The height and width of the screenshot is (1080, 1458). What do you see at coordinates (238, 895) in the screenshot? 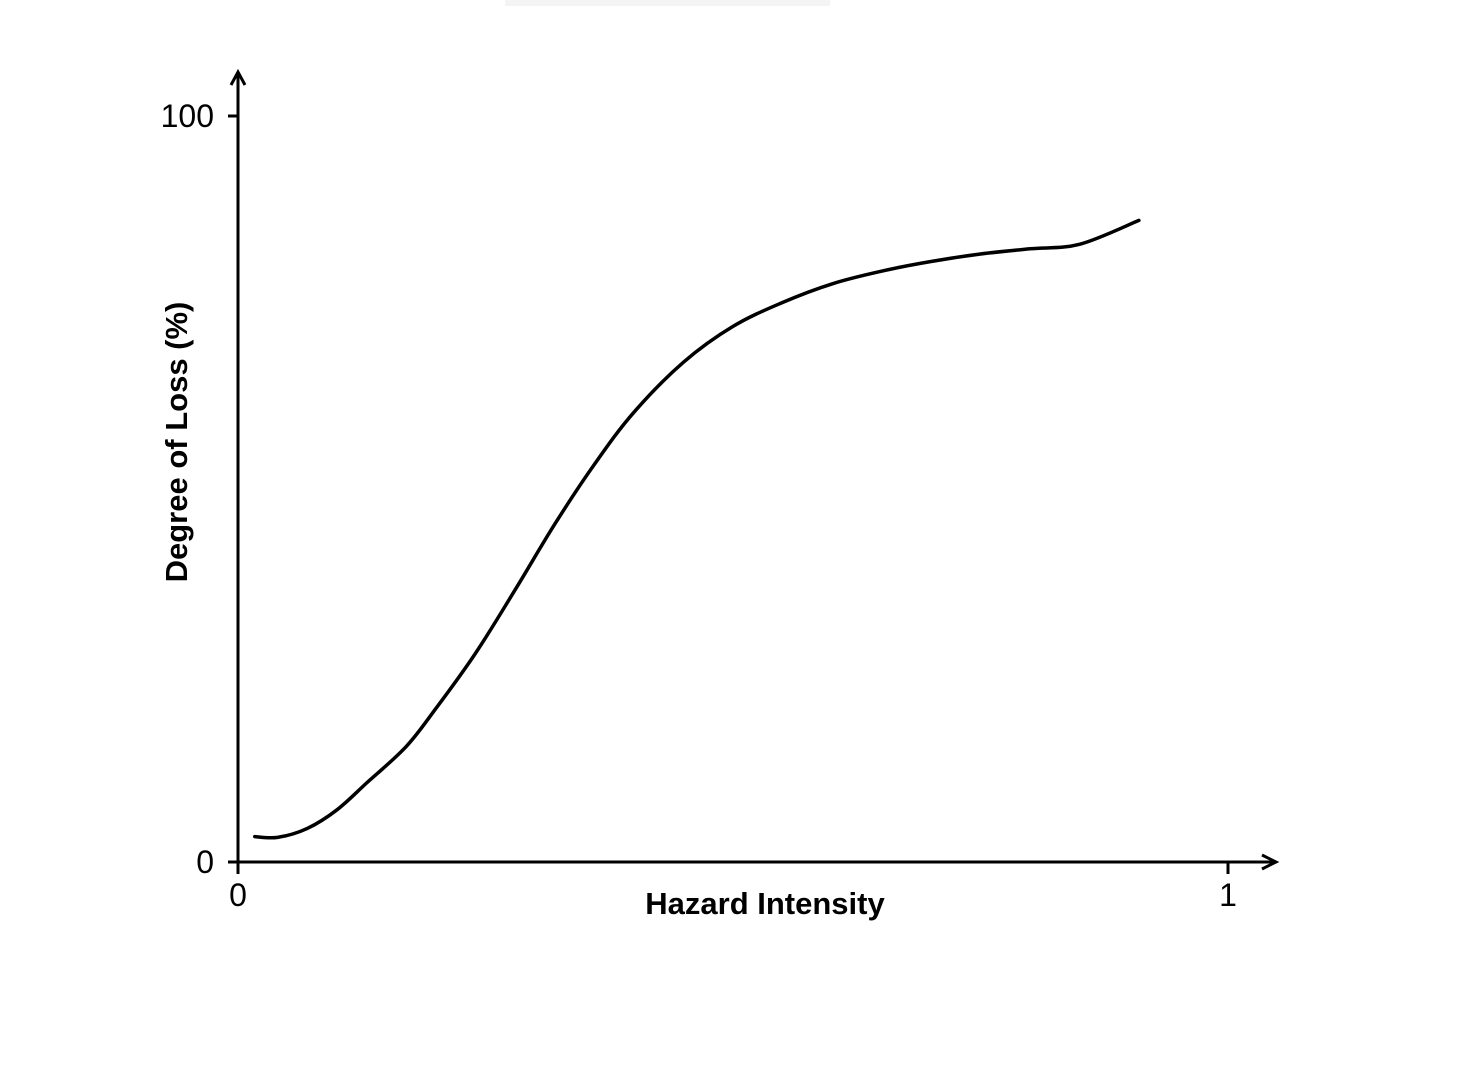
I see `x-tick-label: 0` at bounding box center [238, 895].